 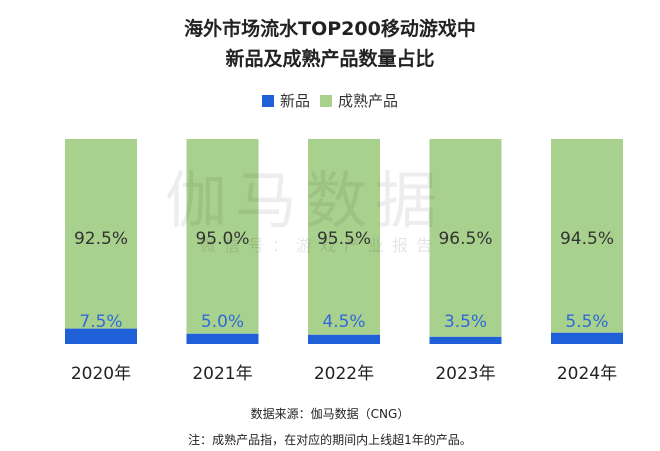 What do you see at coordinates (343, 322) in the screenshot?
I see `data-label-new-2: 4.5%` at bounding box center [343, 322].